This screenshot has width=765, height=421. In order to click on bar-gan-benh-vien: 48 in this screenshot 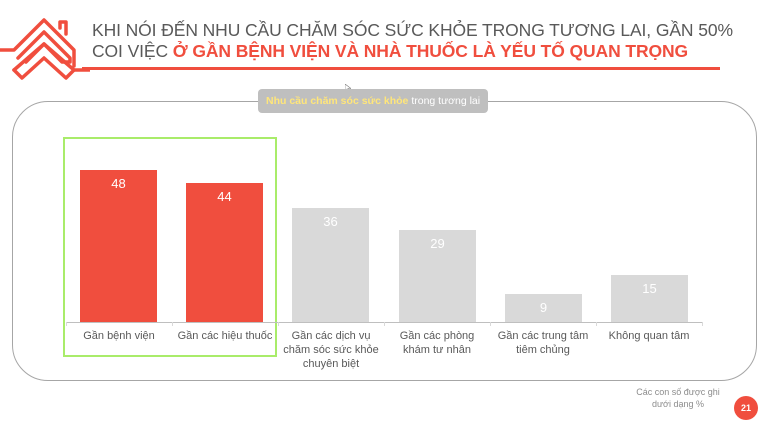, I will do `click(118, 246)`.